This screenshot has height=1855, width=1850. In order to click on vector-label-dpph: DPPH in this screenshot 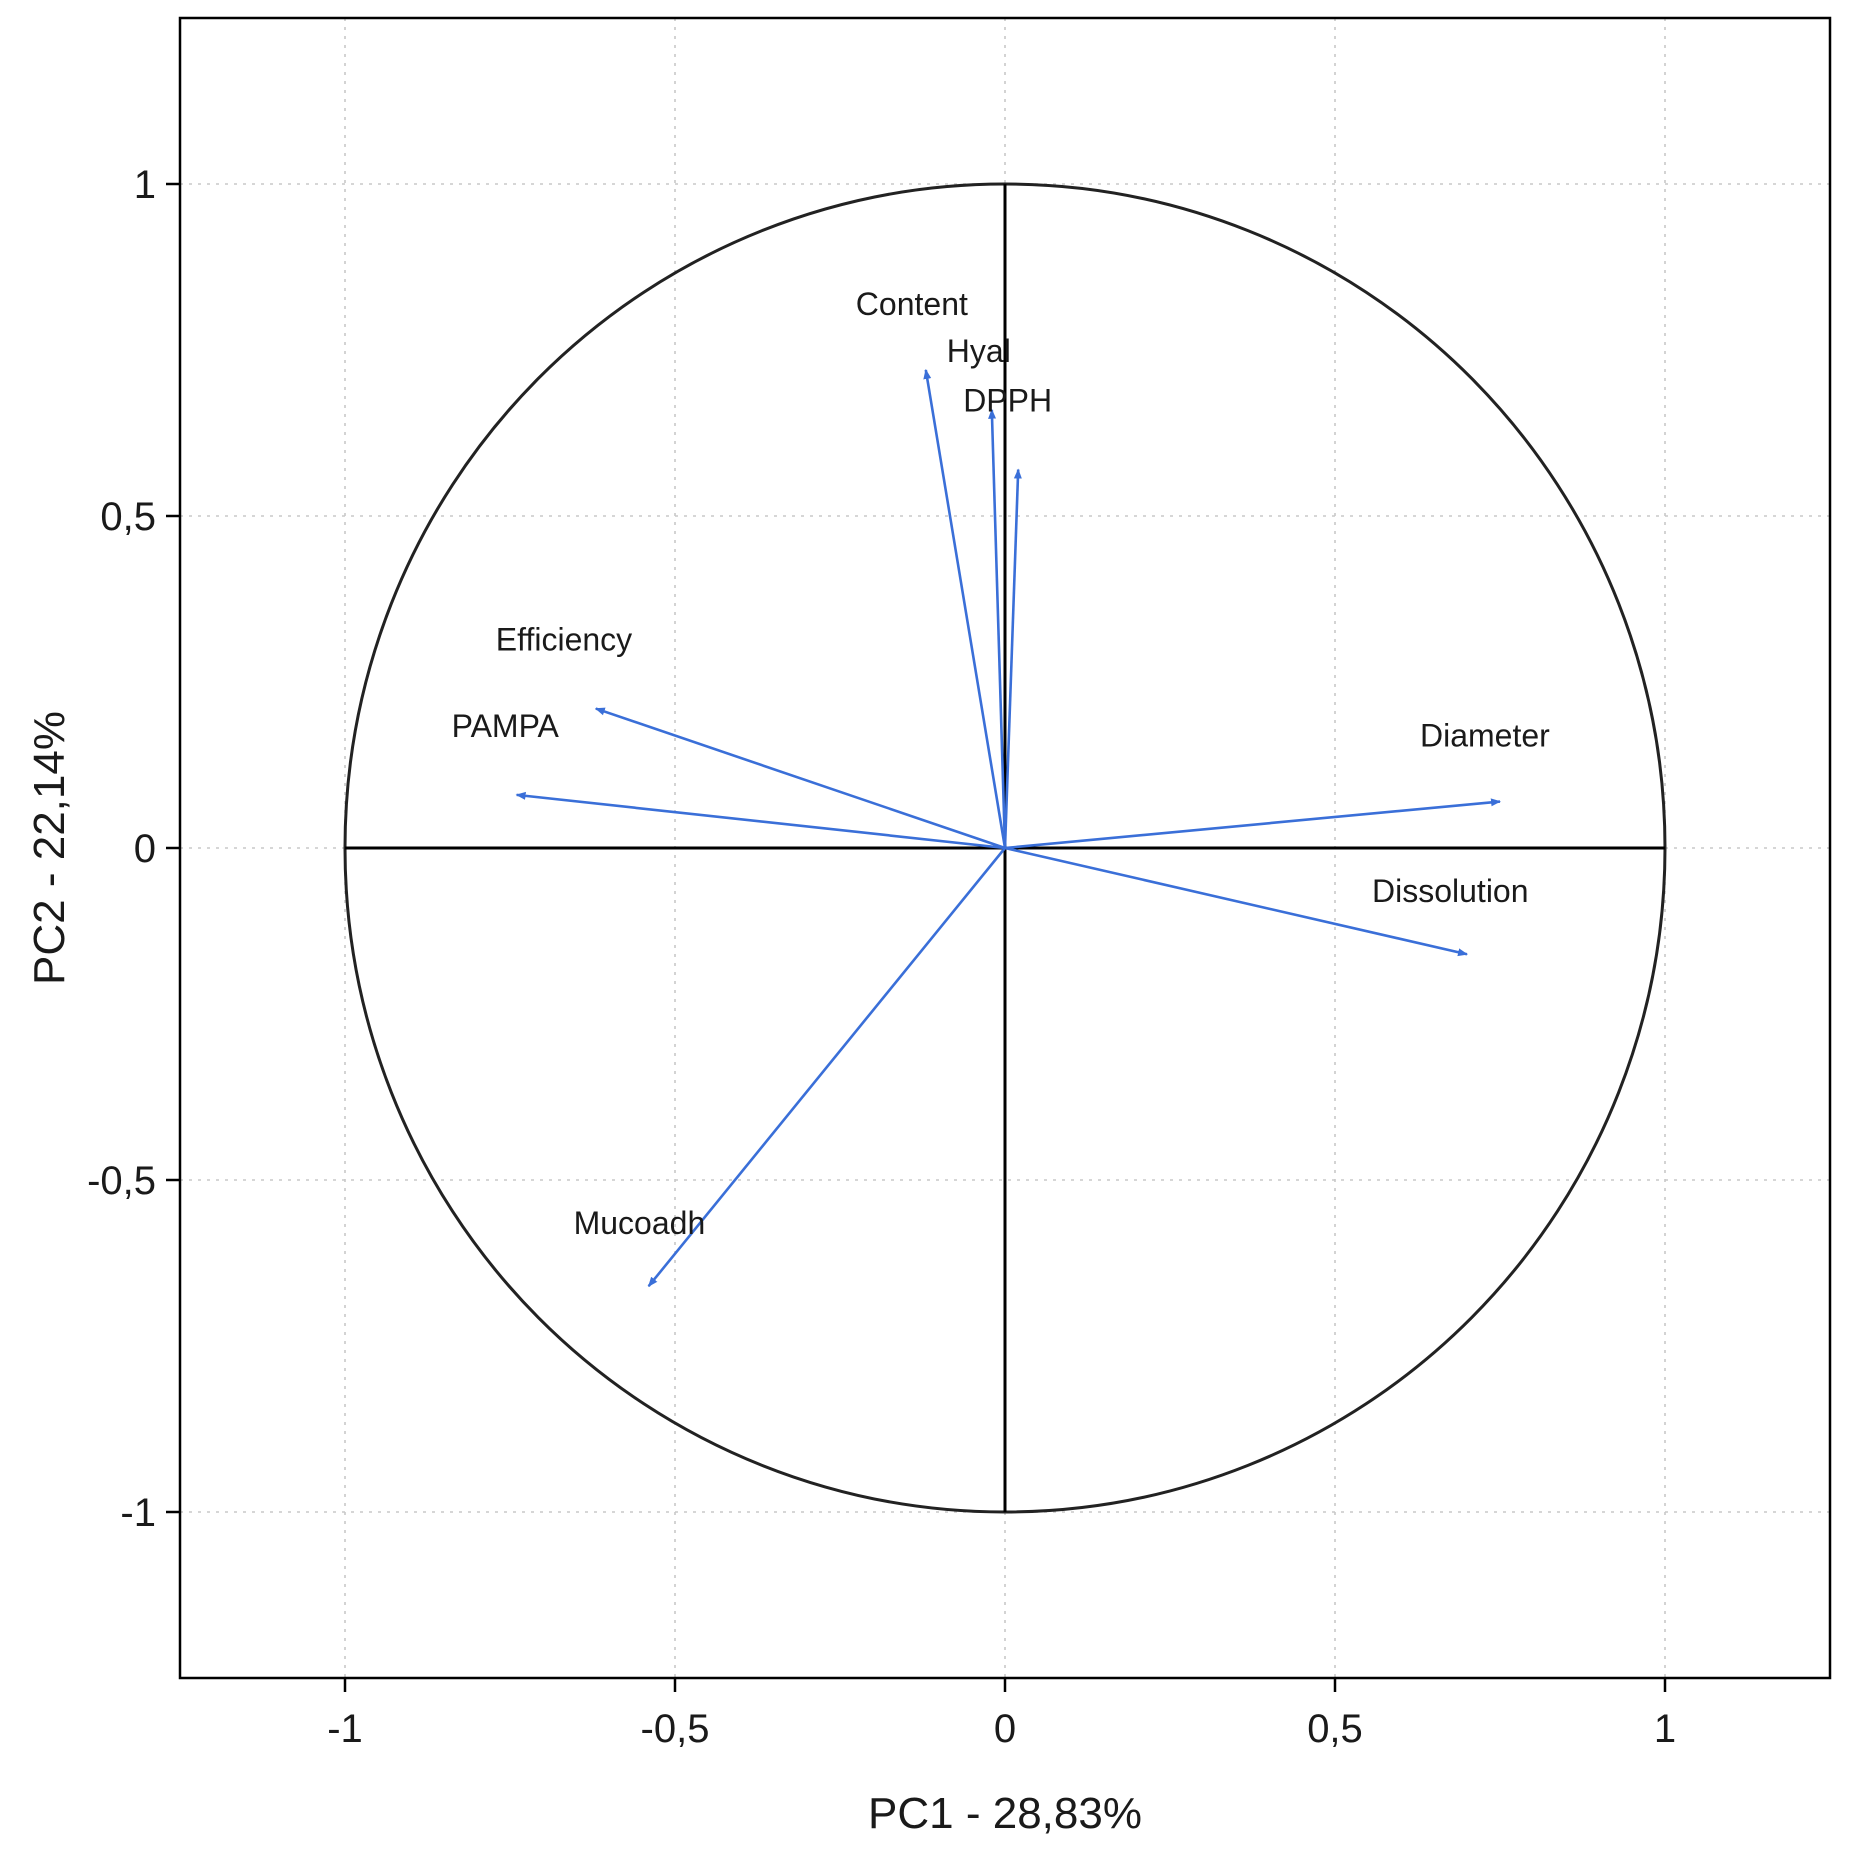, I will do `click(1007, 401)`.